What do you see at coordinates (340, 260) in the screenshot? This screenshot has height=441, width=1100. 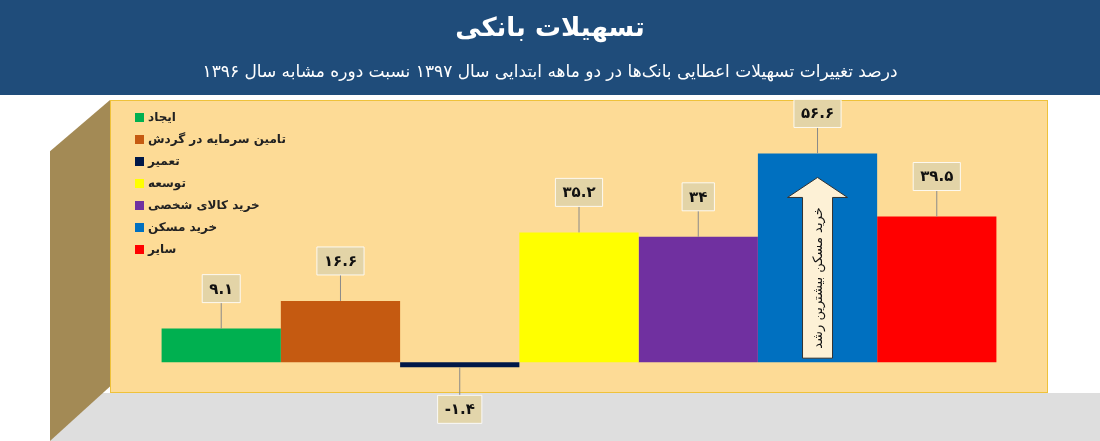 I see `data-label: ۱۶.۶` at bounding box center [340, 260].